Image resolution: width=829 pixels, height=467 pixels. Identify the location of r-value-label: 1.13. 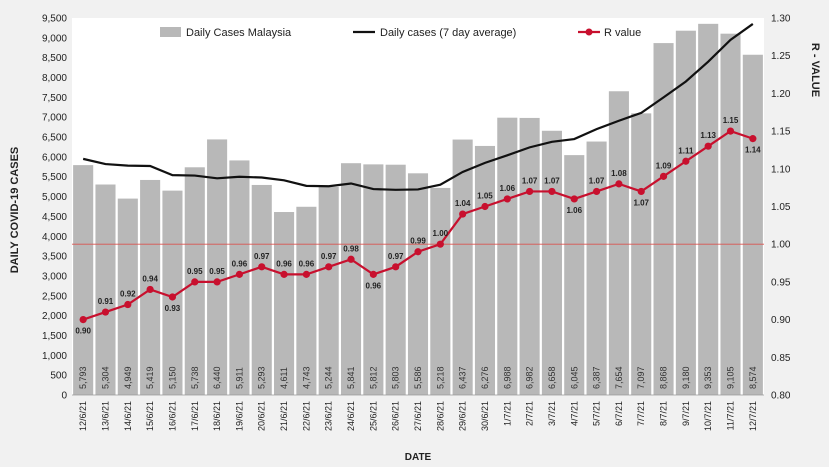
(708, 135).